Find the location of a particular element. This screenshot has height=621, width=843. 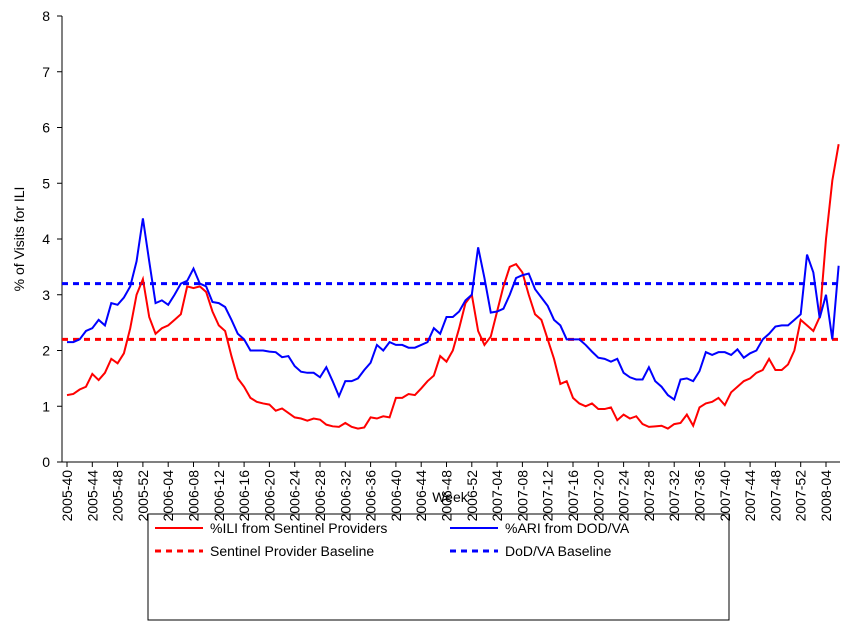

y-tick-label: 4 is located at coordinates (46, 239).